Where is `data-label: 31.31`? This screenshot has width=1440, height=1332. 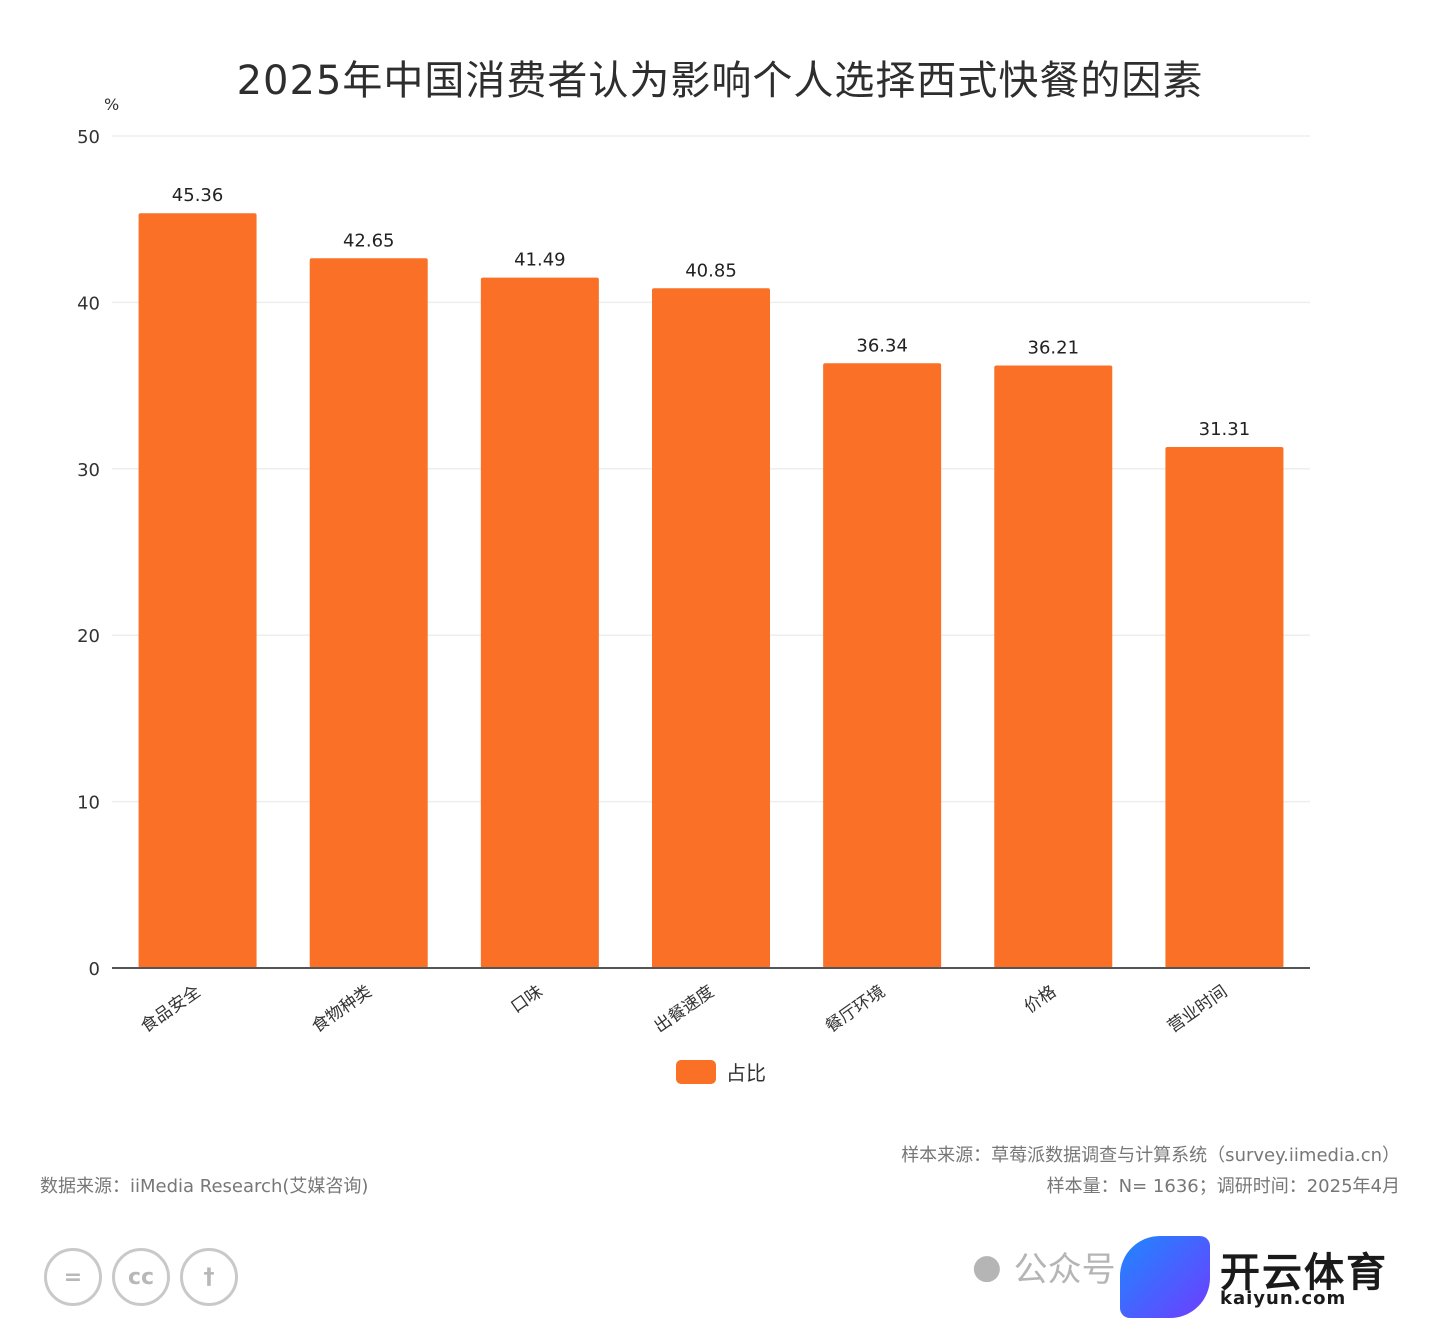 data-label: 31.31 is located at coordinates (1225, 429).